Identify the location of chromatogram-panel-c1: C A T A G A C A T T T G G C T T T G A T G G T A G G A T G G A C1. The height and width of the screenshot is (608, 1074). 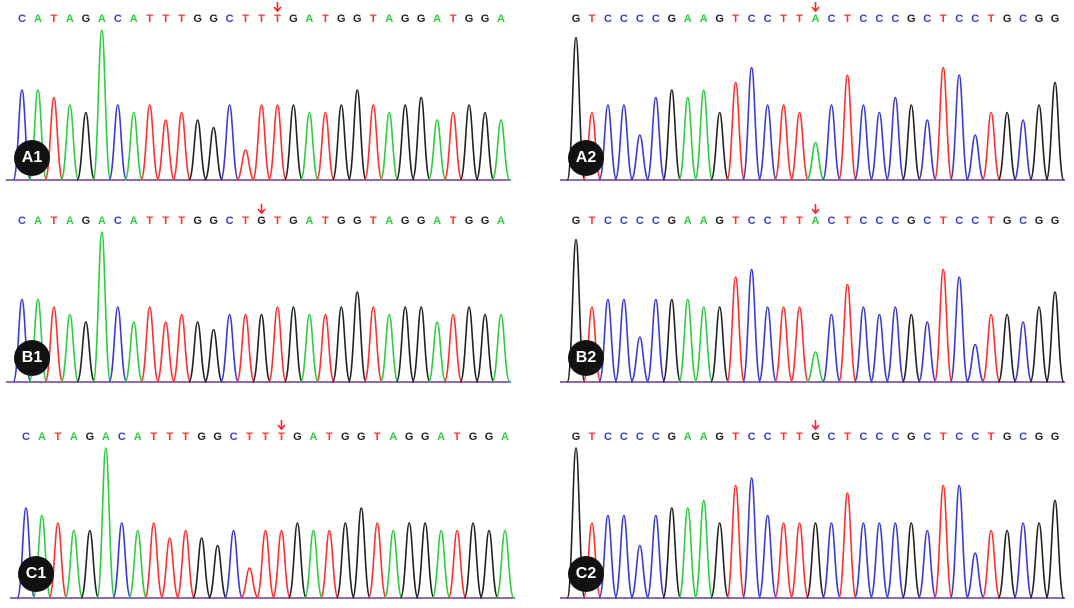
(265, 513).